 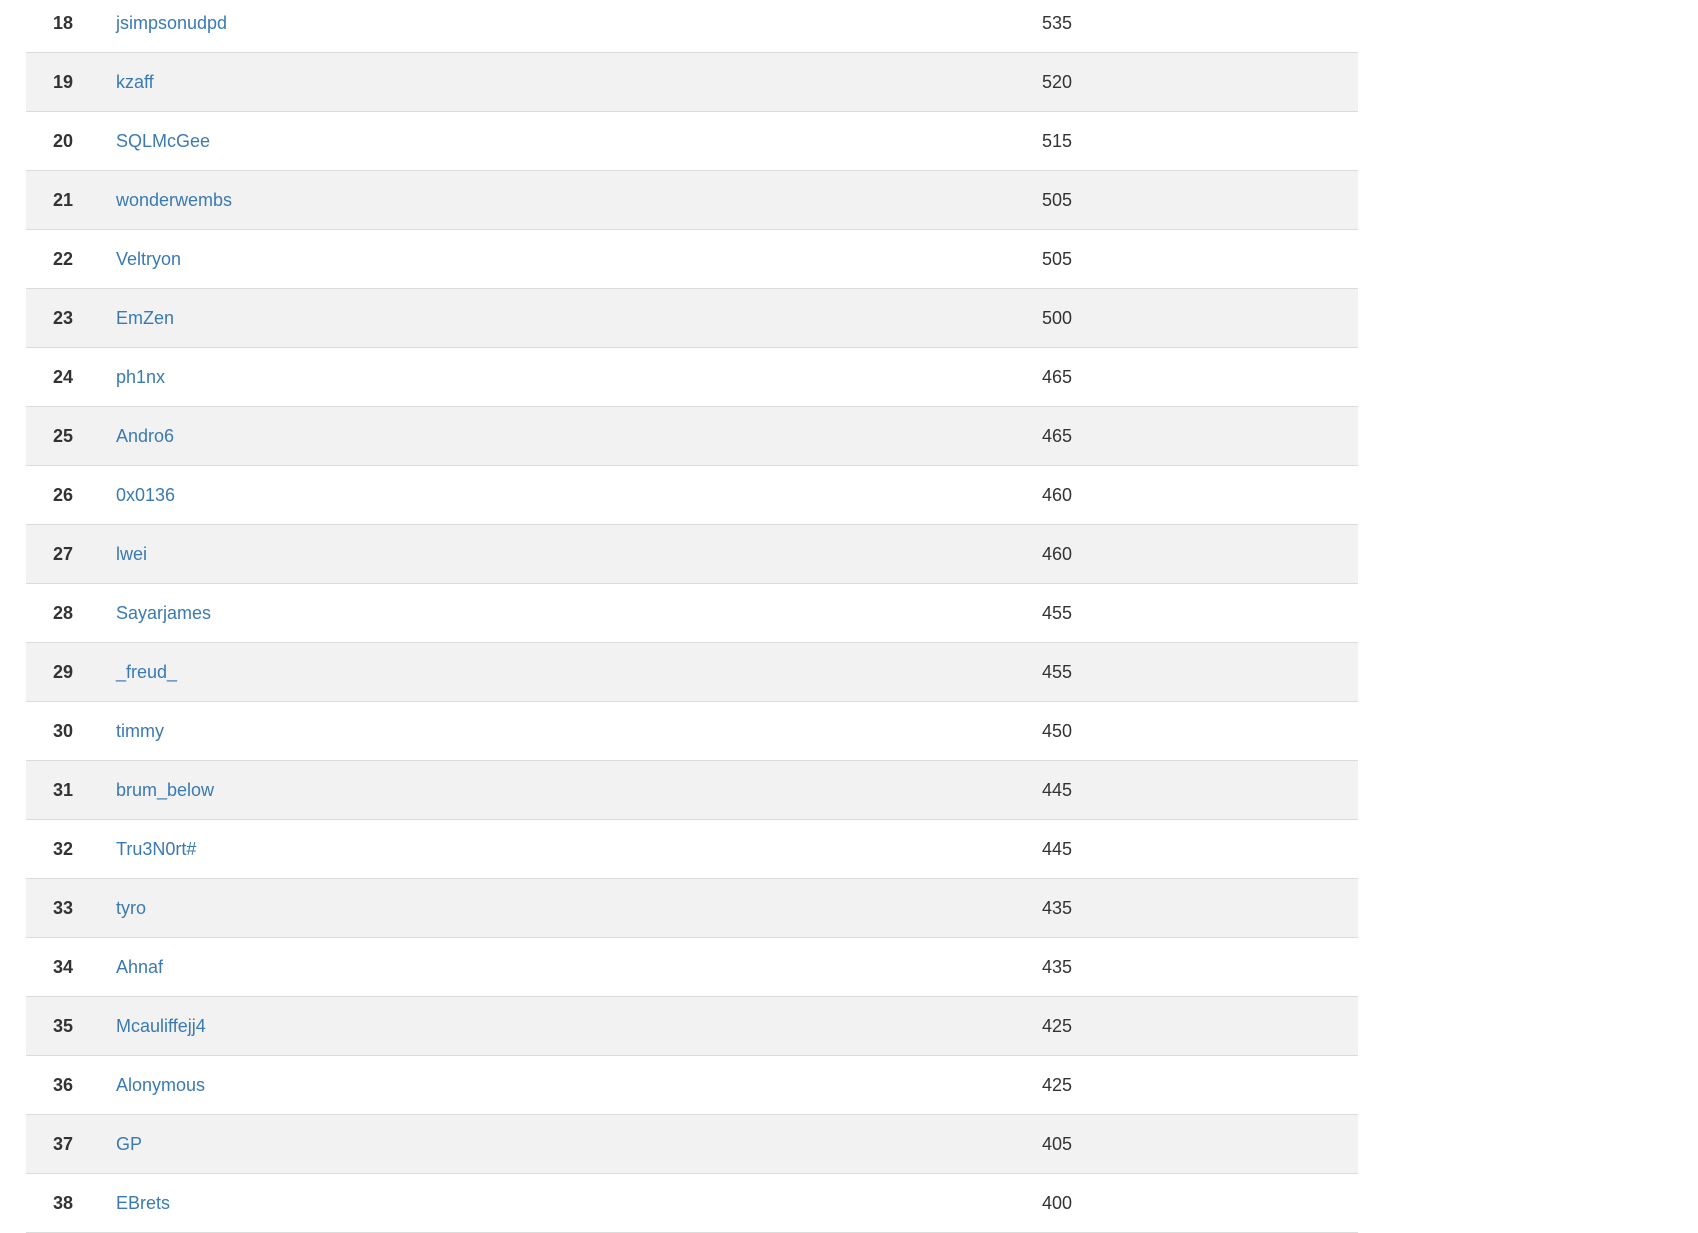 I want to click on name-cell: tyro, so click(x=571, y=908).